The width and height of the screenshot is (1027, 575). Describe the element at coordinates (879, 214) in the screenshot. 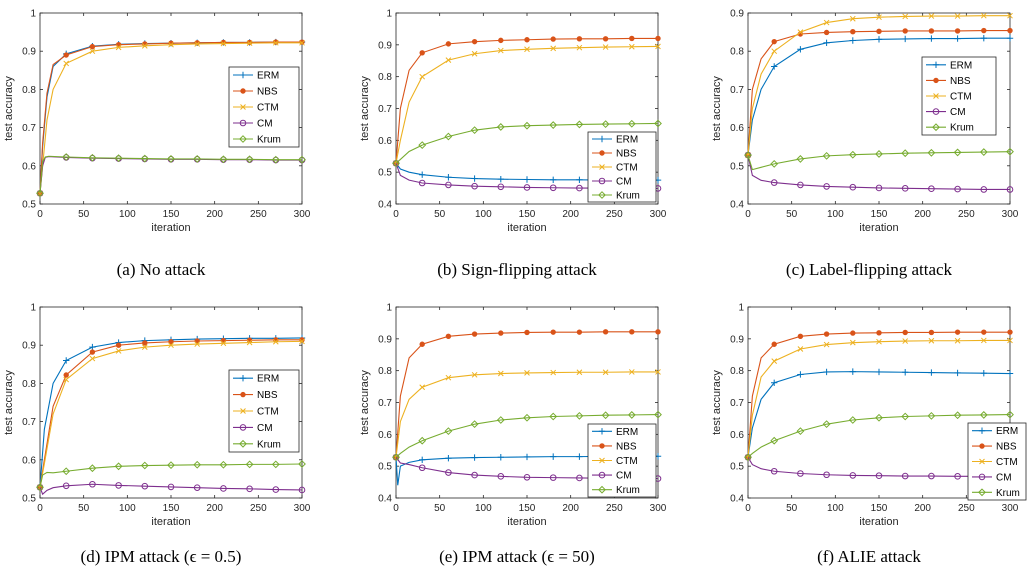

I see `x-tick-label: 150` at that location.